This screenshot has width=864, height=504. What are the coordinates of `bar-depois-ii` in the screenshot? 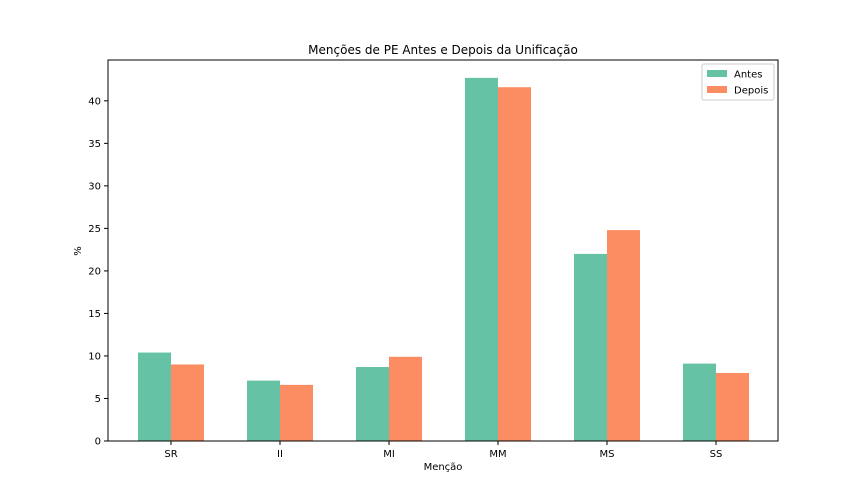 It's located at (296, 412).